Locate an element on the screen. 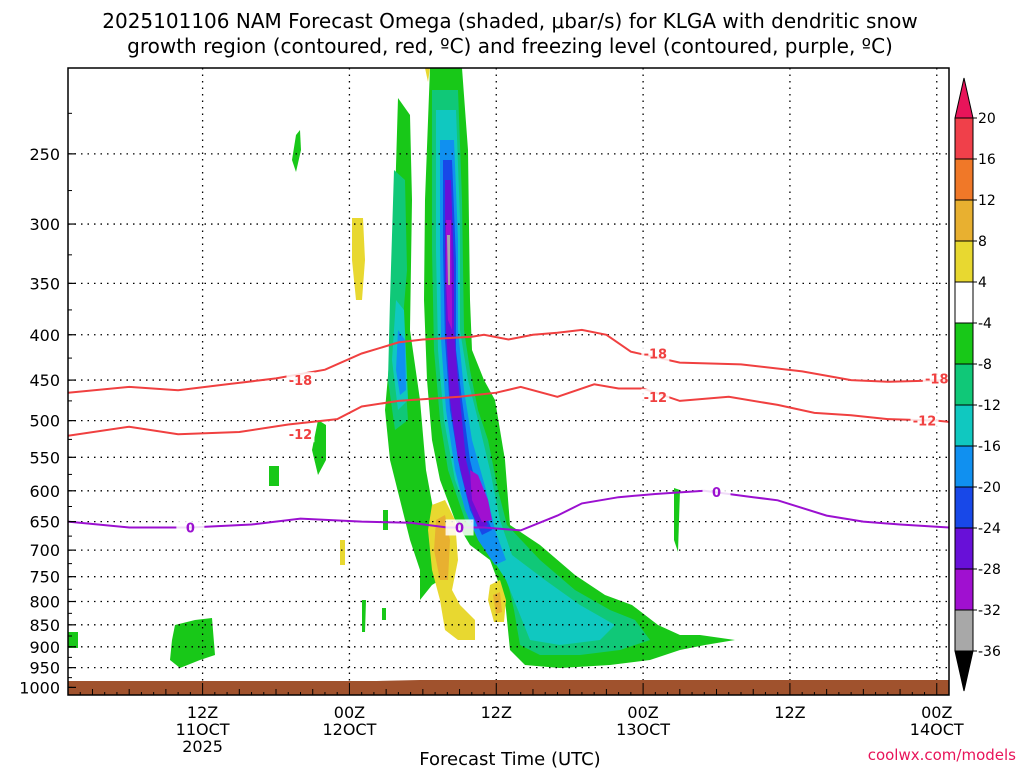  x-axis-label: Forecast Time (UTC) is located at coordinates (509, 758).